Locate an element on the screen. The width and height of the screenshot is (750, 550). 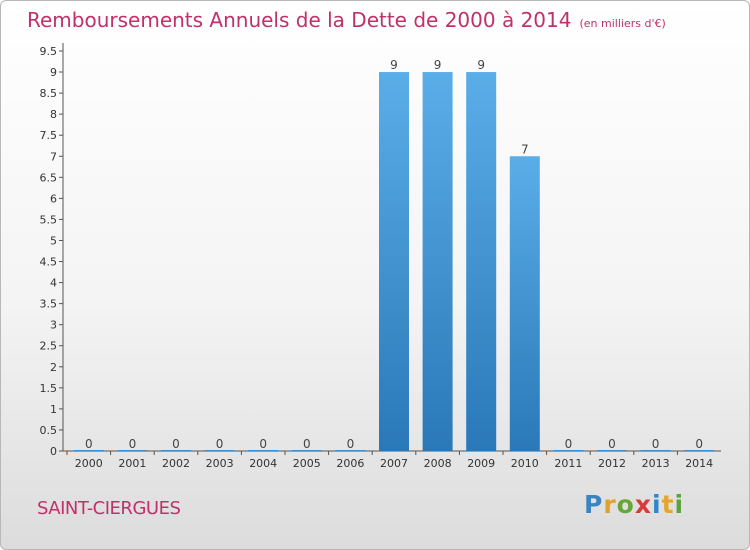
x-tick-label: 2001 is located at coordinates (132, 463).